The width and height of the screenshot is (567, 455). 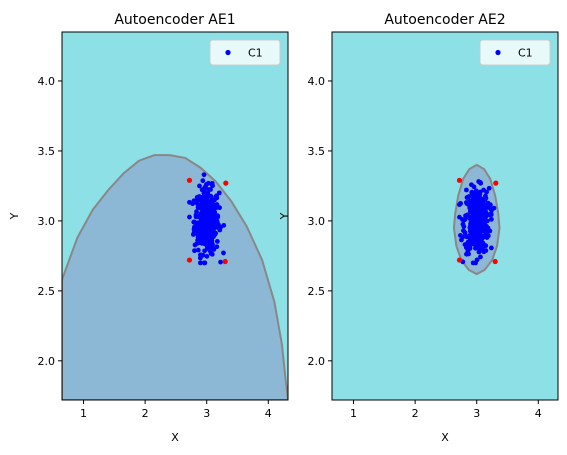 I want to click on chart-title: Autoencoder AE1, so click(x=174, y=20).